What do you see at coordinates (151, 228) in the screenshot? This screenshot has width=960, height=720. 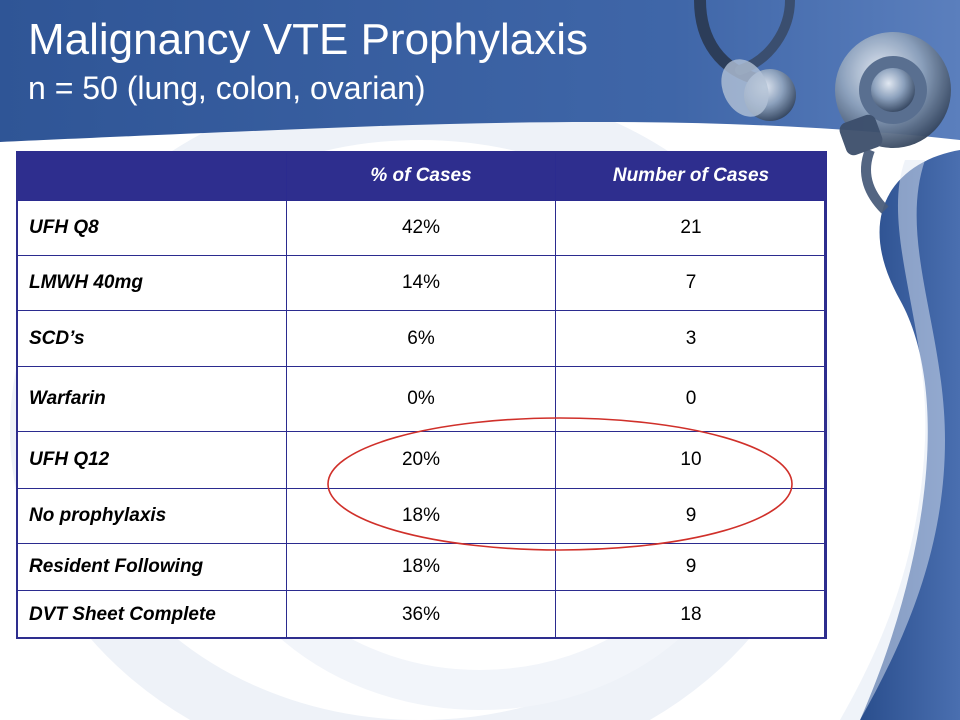 I see `row-label: UFH Q8` at bounding box center [151, 228].